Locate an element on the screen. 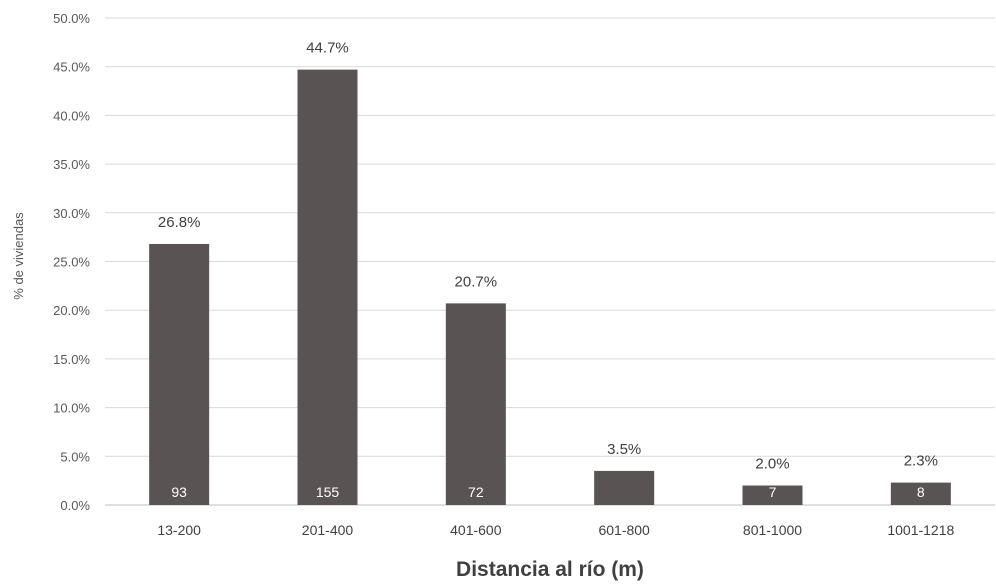 The image size is (996, 586). bar-count-label: 93 is located at coordinates (179, 492).